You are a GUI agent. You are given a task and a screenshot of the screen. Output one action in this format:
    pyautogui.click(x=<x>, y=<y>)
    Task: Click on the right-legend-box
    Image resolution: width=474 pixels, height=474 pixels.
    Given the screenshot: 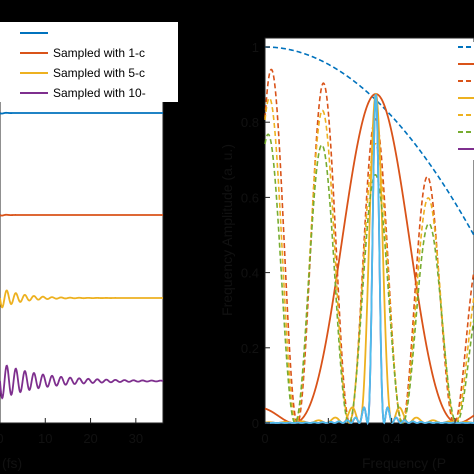 What is the action you would take?
    pyautogui.click(x=462, y=101)
    